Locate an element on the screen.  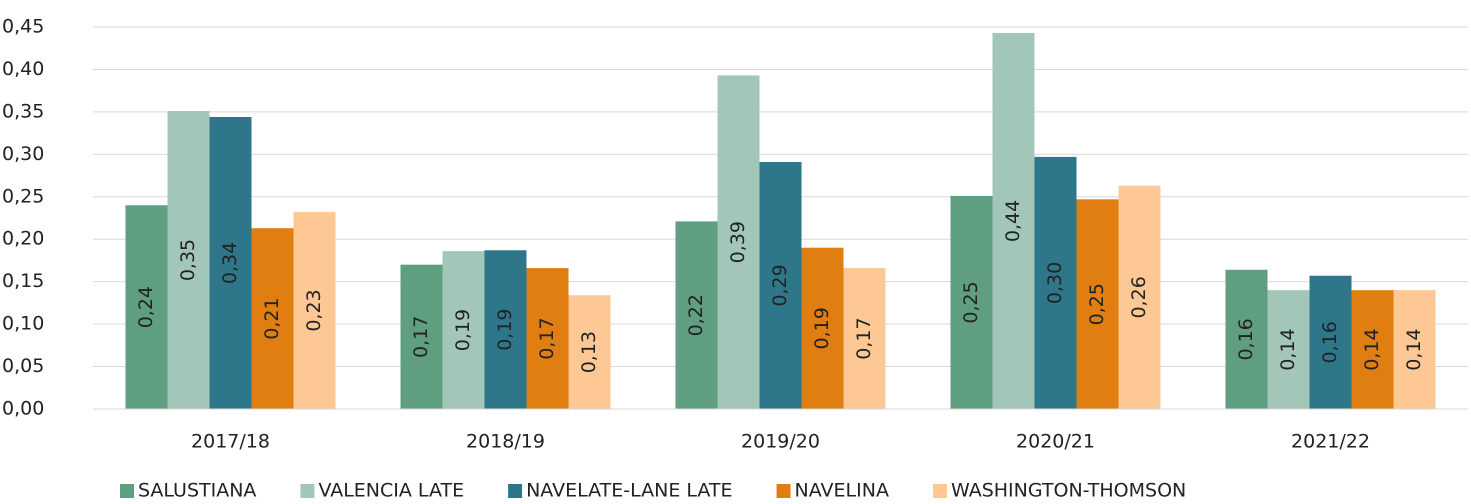
y-tick-label: 0,30 is located at coordinates (23, 154).